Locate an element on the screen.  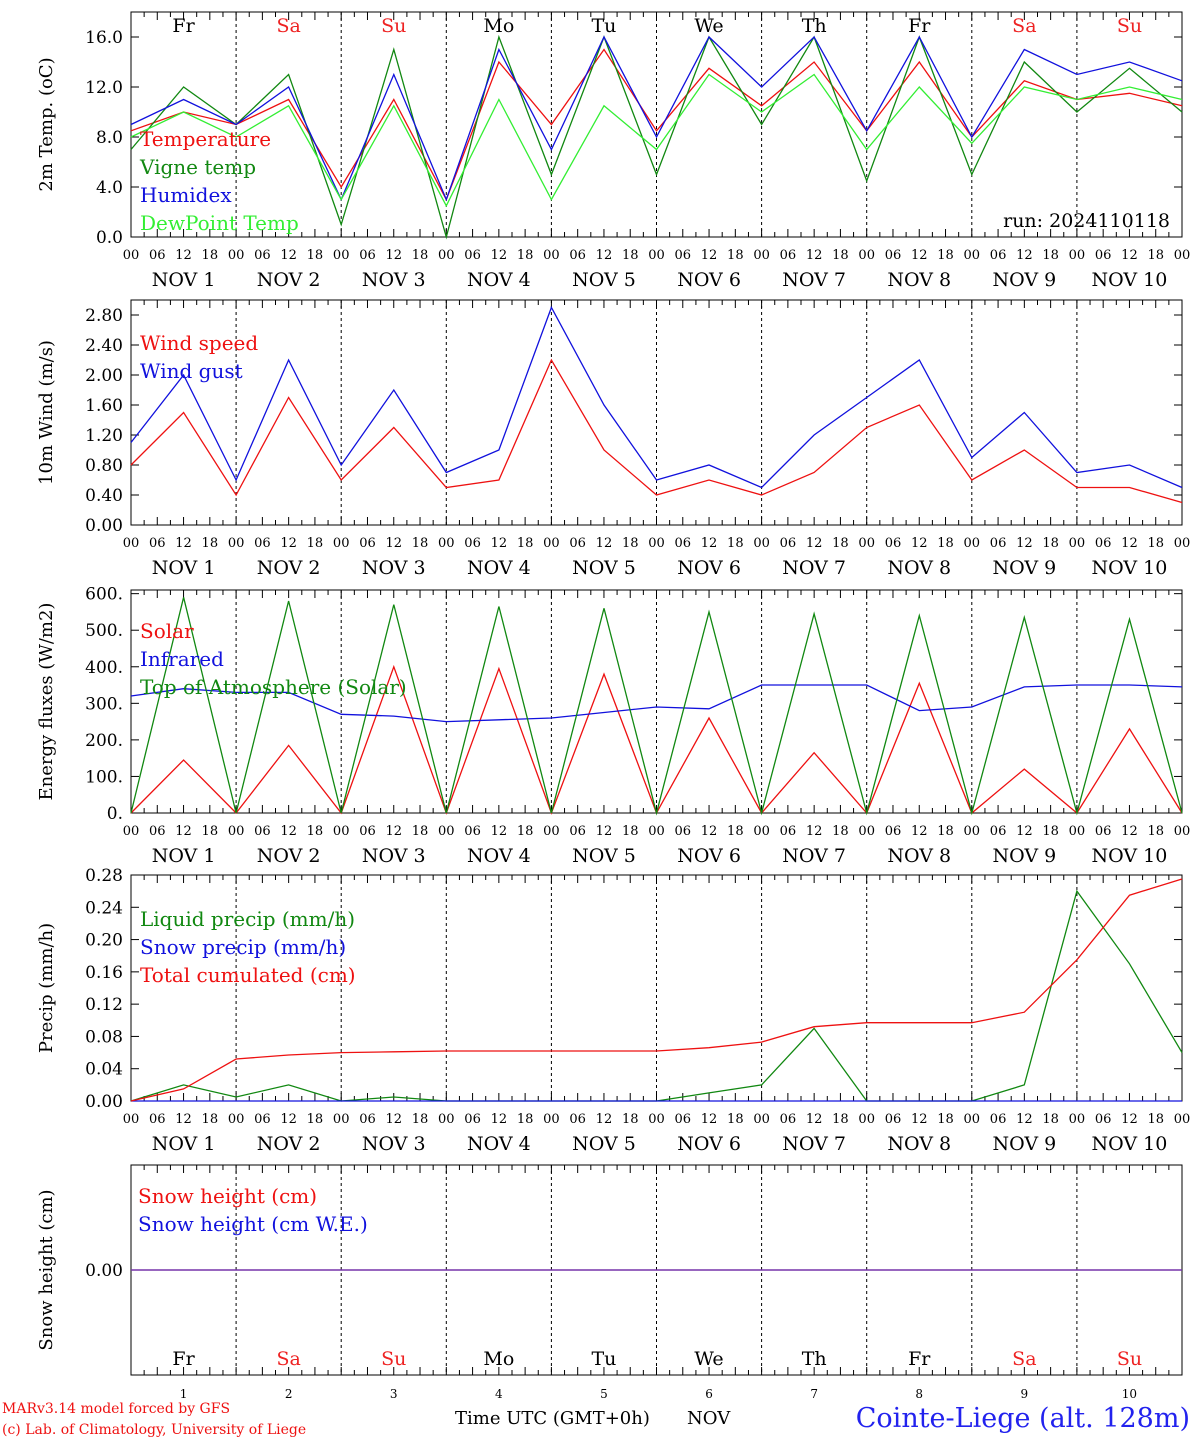
y-tick-label: 0.40 is located at coordinates (104, 496).